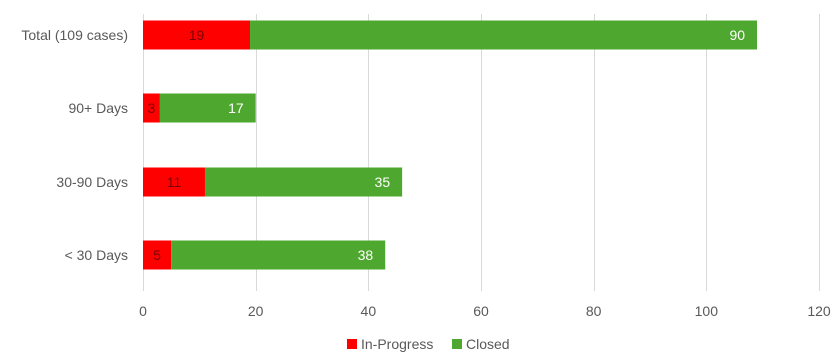 The height and width of the screenshot is (361, 836). I want to click on data-label: 17, so click(236, 108).